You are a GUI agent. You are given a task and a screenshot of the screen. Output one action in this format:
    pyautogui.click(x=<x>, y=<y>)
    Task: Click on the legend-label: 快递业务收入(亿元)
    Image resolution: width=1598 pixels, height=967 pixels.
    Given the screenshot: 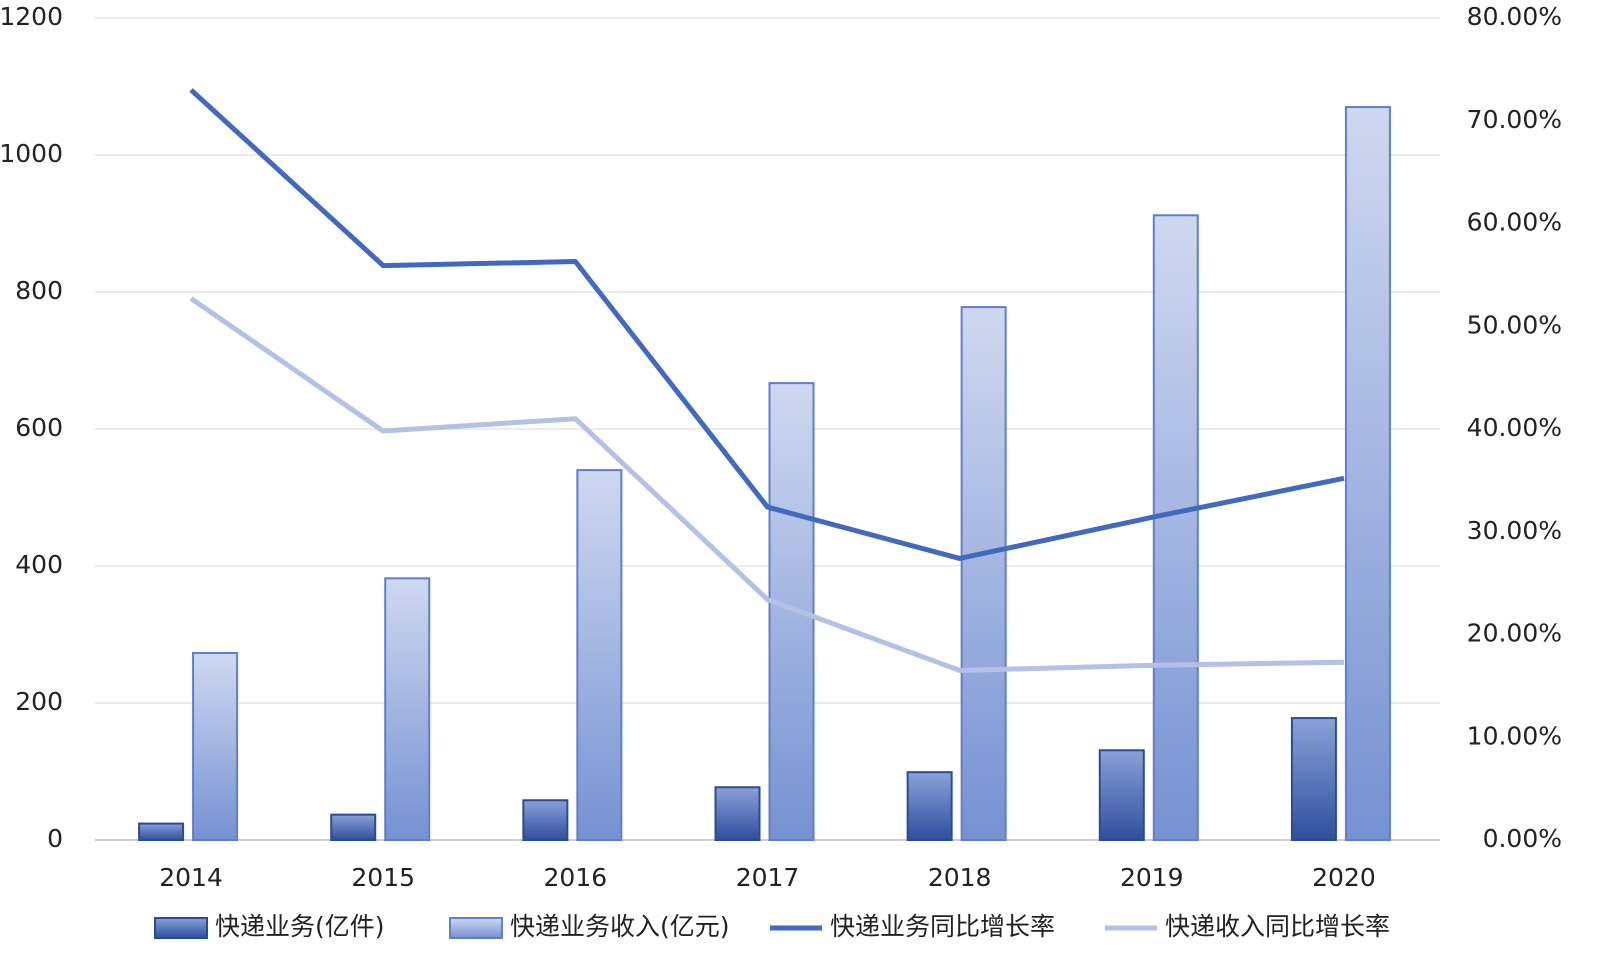 What is the action you would take?
    pyautogui.click(x=620, y=926)
    